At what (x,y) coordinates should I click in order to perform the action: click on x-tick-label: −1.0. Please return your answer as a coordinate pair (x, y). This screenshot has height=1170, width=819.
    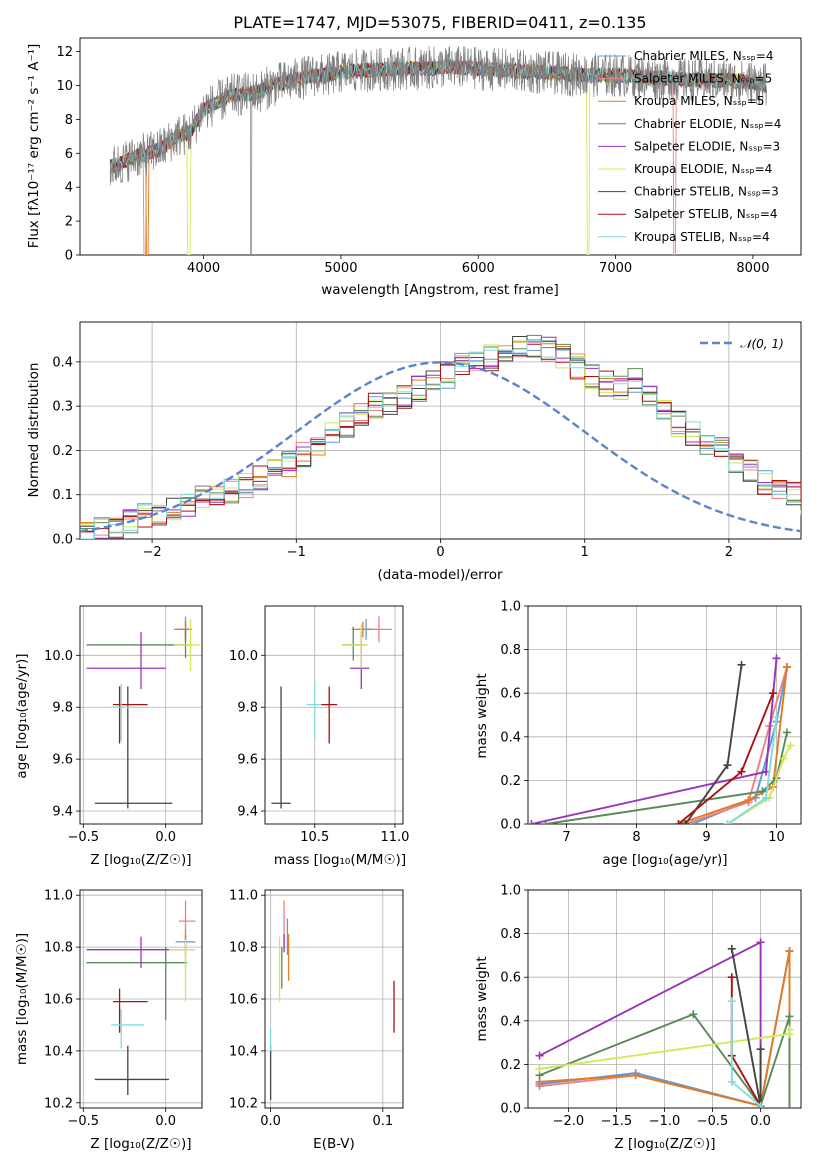
    Looking at the image, I should click on (665, 1121).